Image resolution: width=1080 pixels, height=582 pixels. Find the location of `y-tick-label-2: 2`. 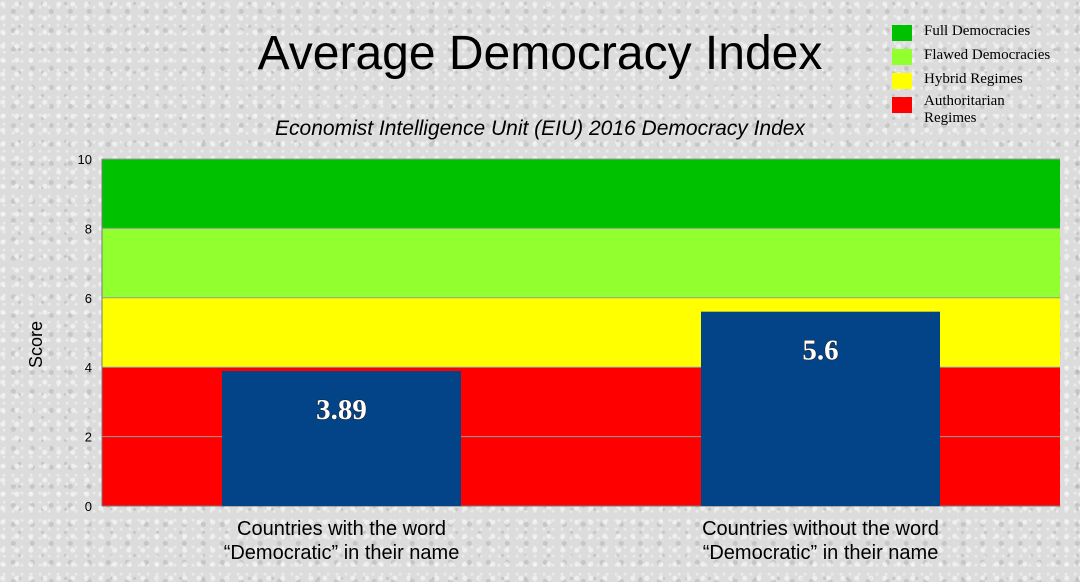

y-tick-label-2: 2 is located at coordinates (88, 437).